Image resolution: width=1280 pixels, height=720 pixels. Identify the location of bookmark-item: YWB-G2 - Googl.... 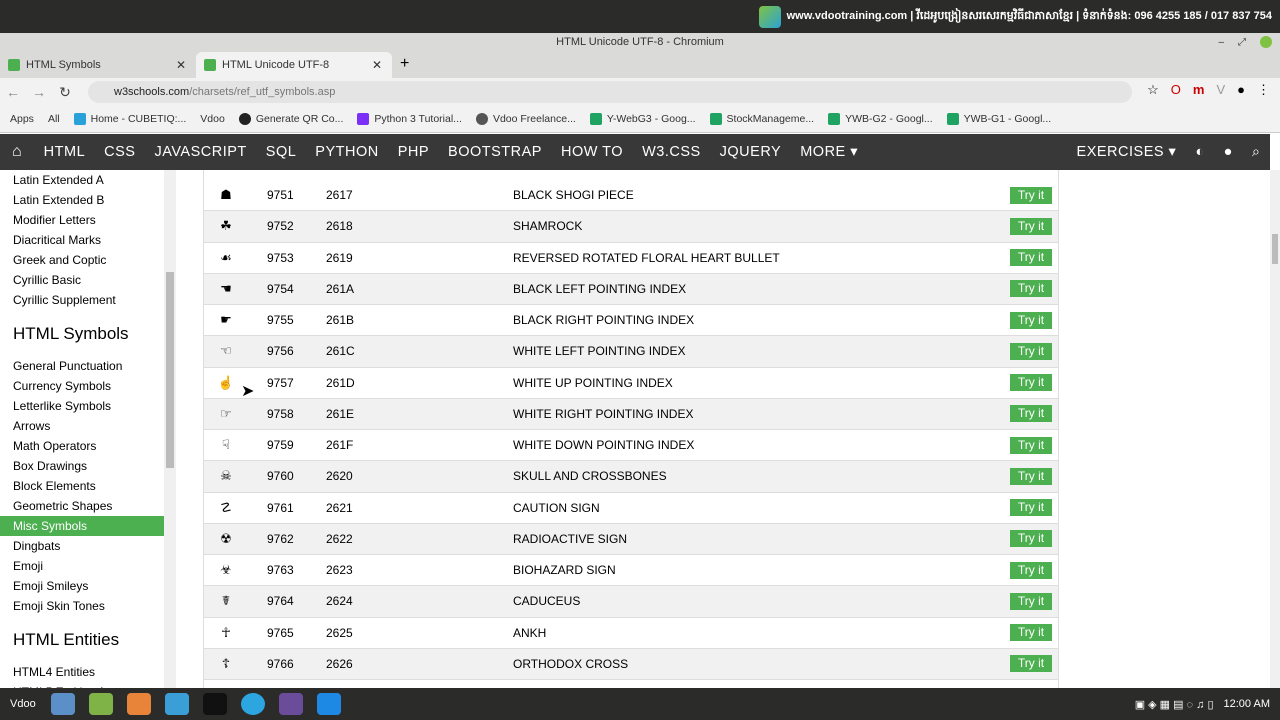
(880, 119).